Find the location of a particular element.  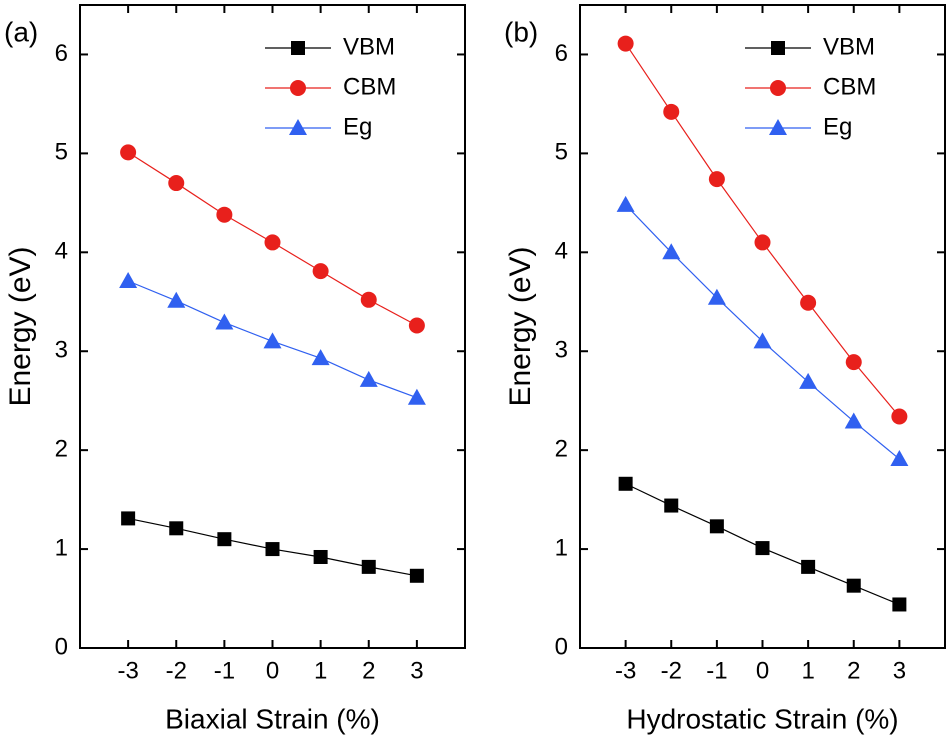

x-axis-label: Hydrostatic Strain (%) is located at coordinates (762, 718).